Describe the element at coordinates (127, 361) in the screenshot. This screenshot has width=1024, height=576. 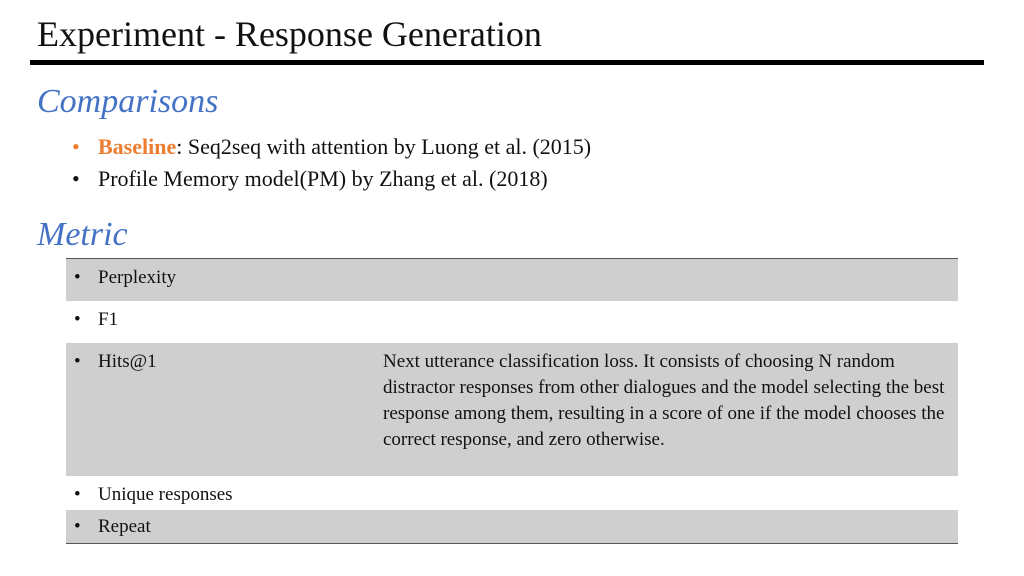
I see `metric-label: Hits@1` at that location.